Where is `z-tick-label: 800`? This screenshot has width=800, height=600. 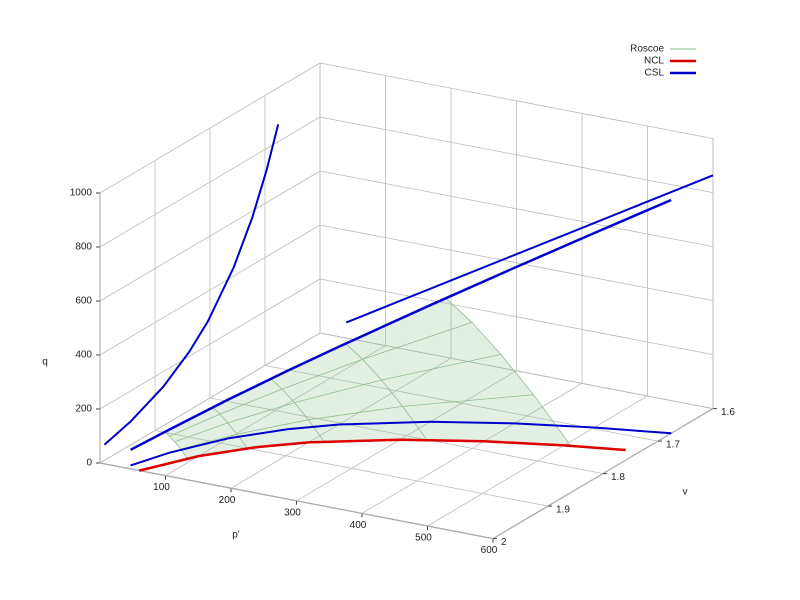 z-tick-label: 800 is located at coordinates (83, 247).